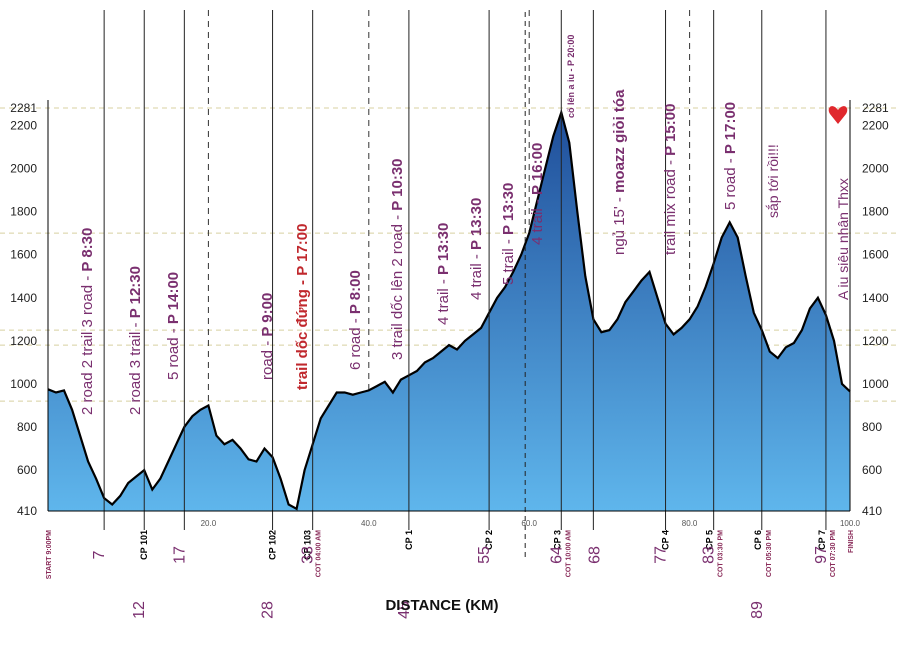 The height and width of the screenshot is (650, 900). Describe the element at coordinates (489, 540) in the screenshot. I see `checkpoint-label: CP 2` at that location.